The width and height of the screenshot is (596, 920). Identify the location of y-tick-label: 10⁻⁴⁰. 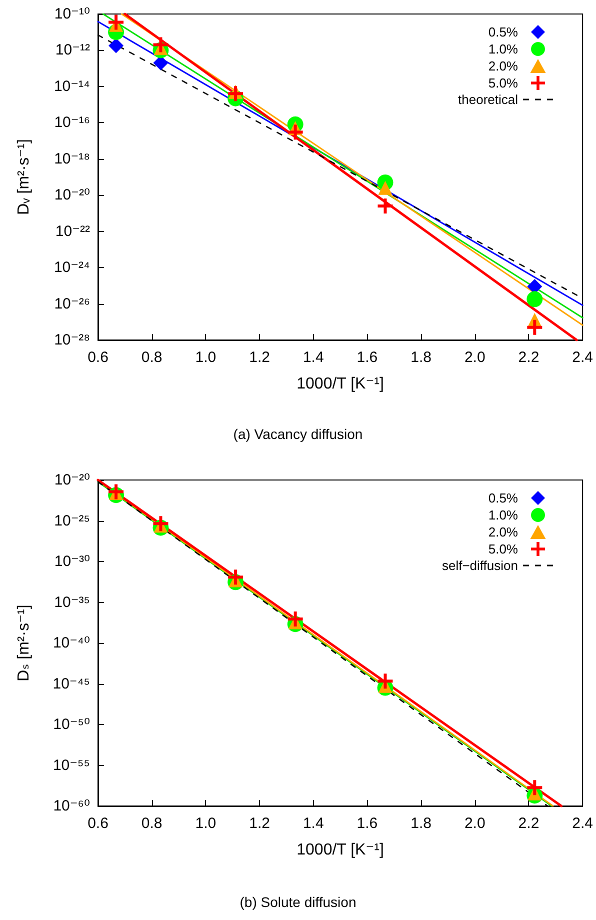
(71, 643).